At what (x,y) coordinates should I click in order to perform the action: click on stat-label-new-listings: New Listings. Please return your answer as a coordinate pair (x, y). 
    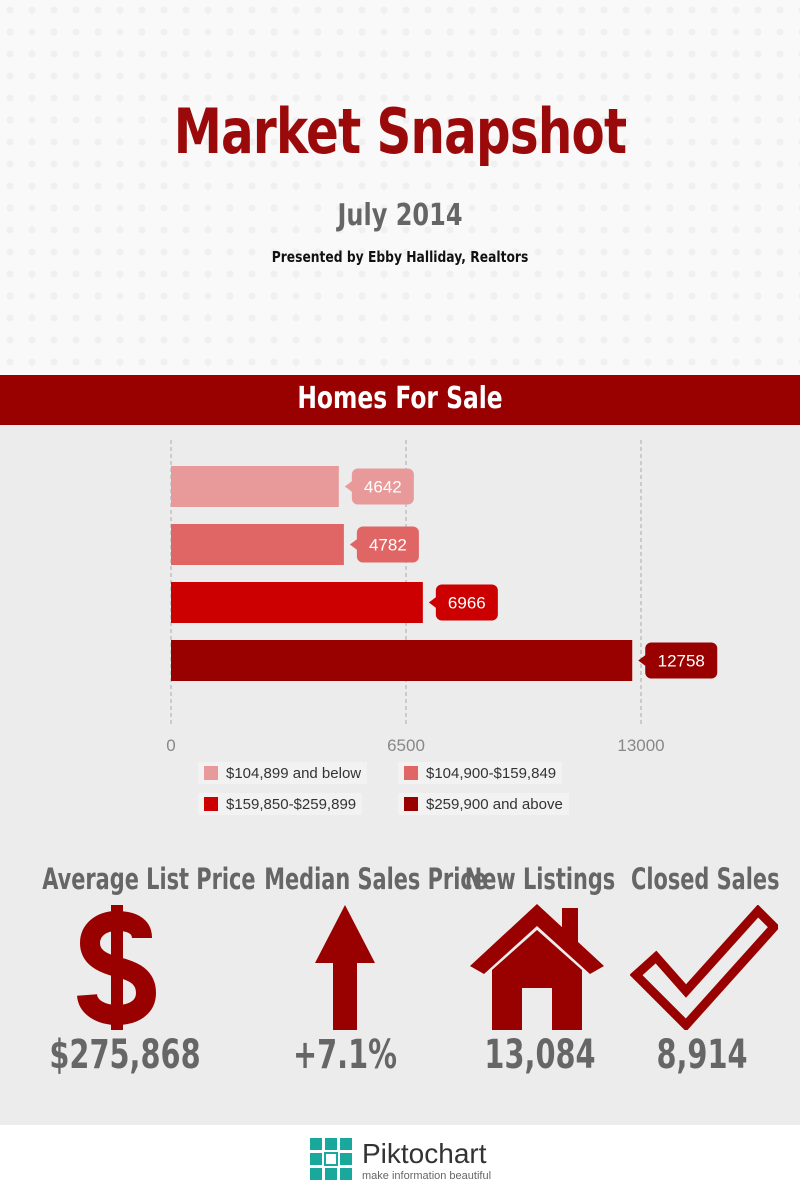
    Looking at the image, I should click on (540, 879).